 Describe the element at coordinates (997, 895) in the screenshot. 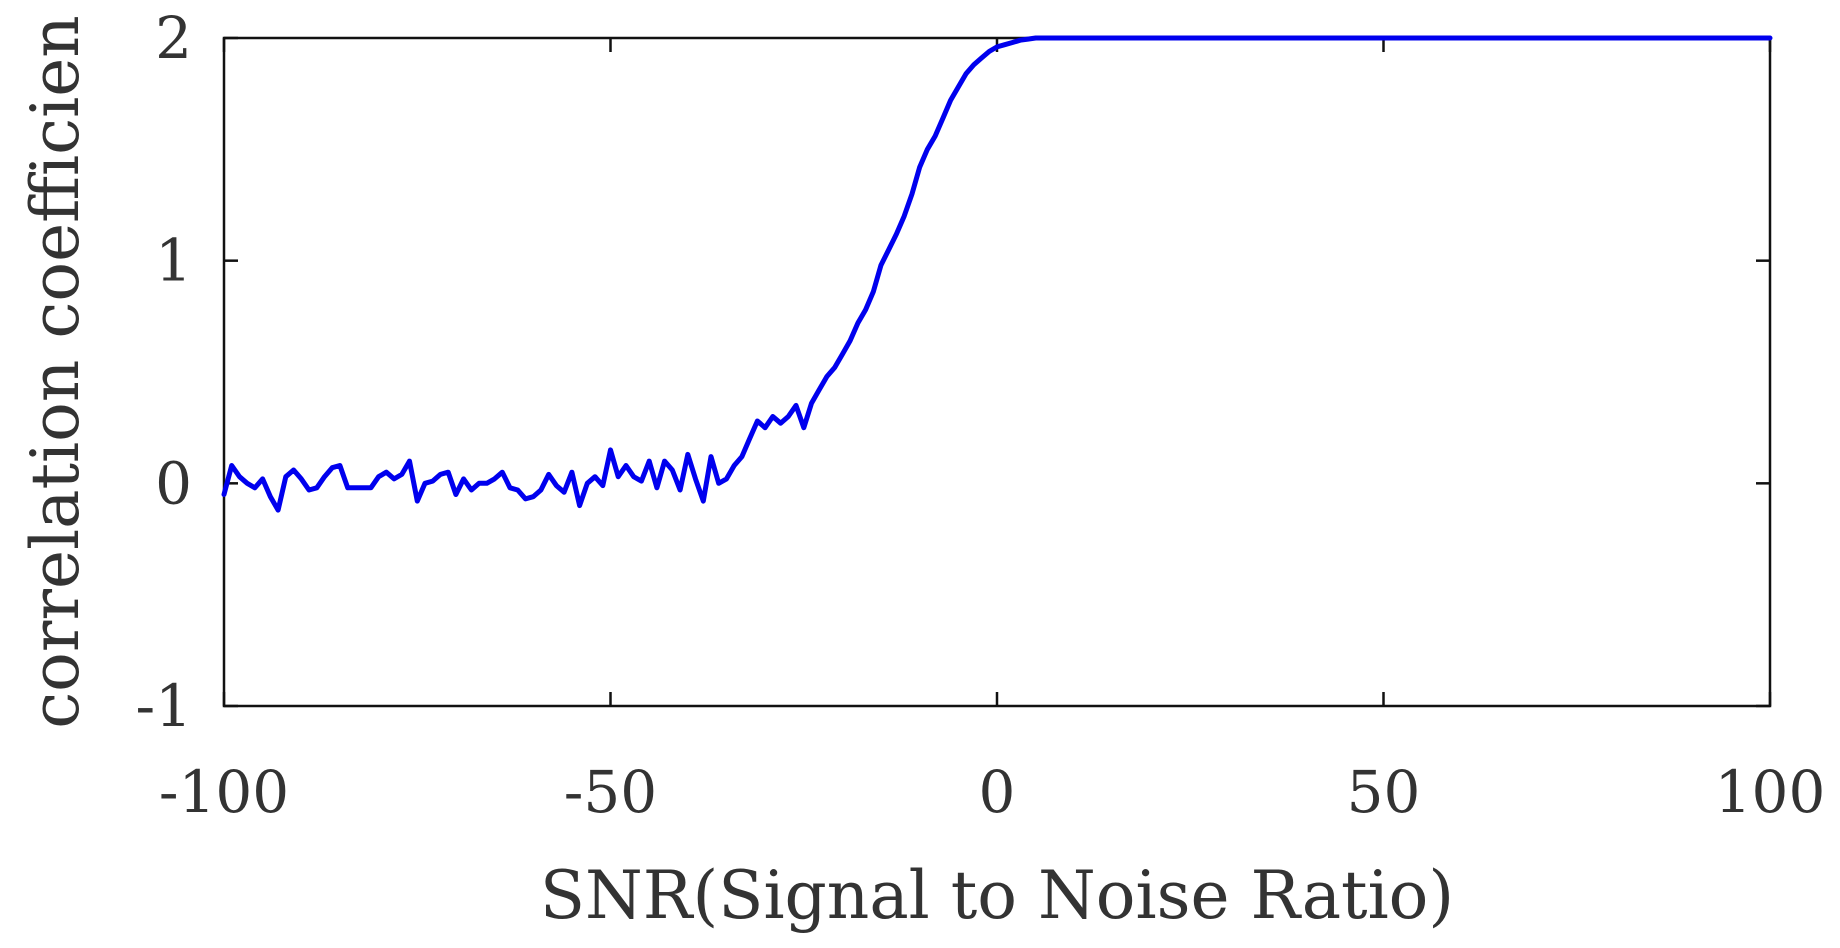

I see `x-axis-label: SNR(Signal to Noise Ratio)` at that location.